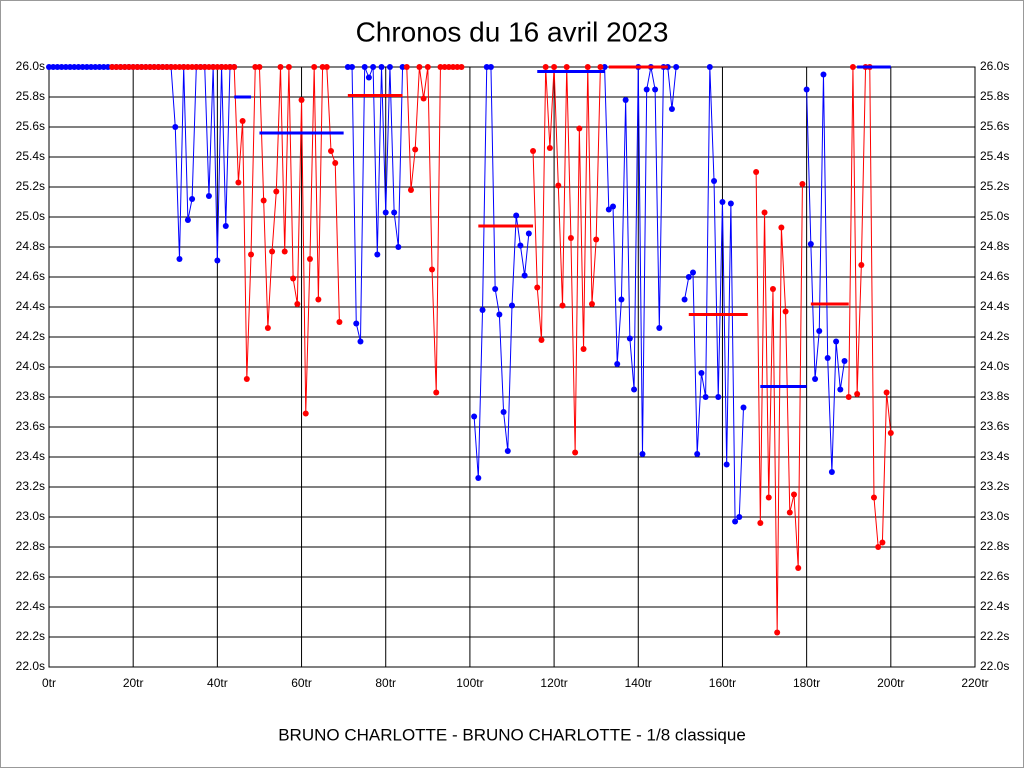 This screenshot has width=1024, height=768. Describe the element at coordinates (512, 31) in the screenshot. I see `chart-title: Chronos du 16 avril 2023` at that location.